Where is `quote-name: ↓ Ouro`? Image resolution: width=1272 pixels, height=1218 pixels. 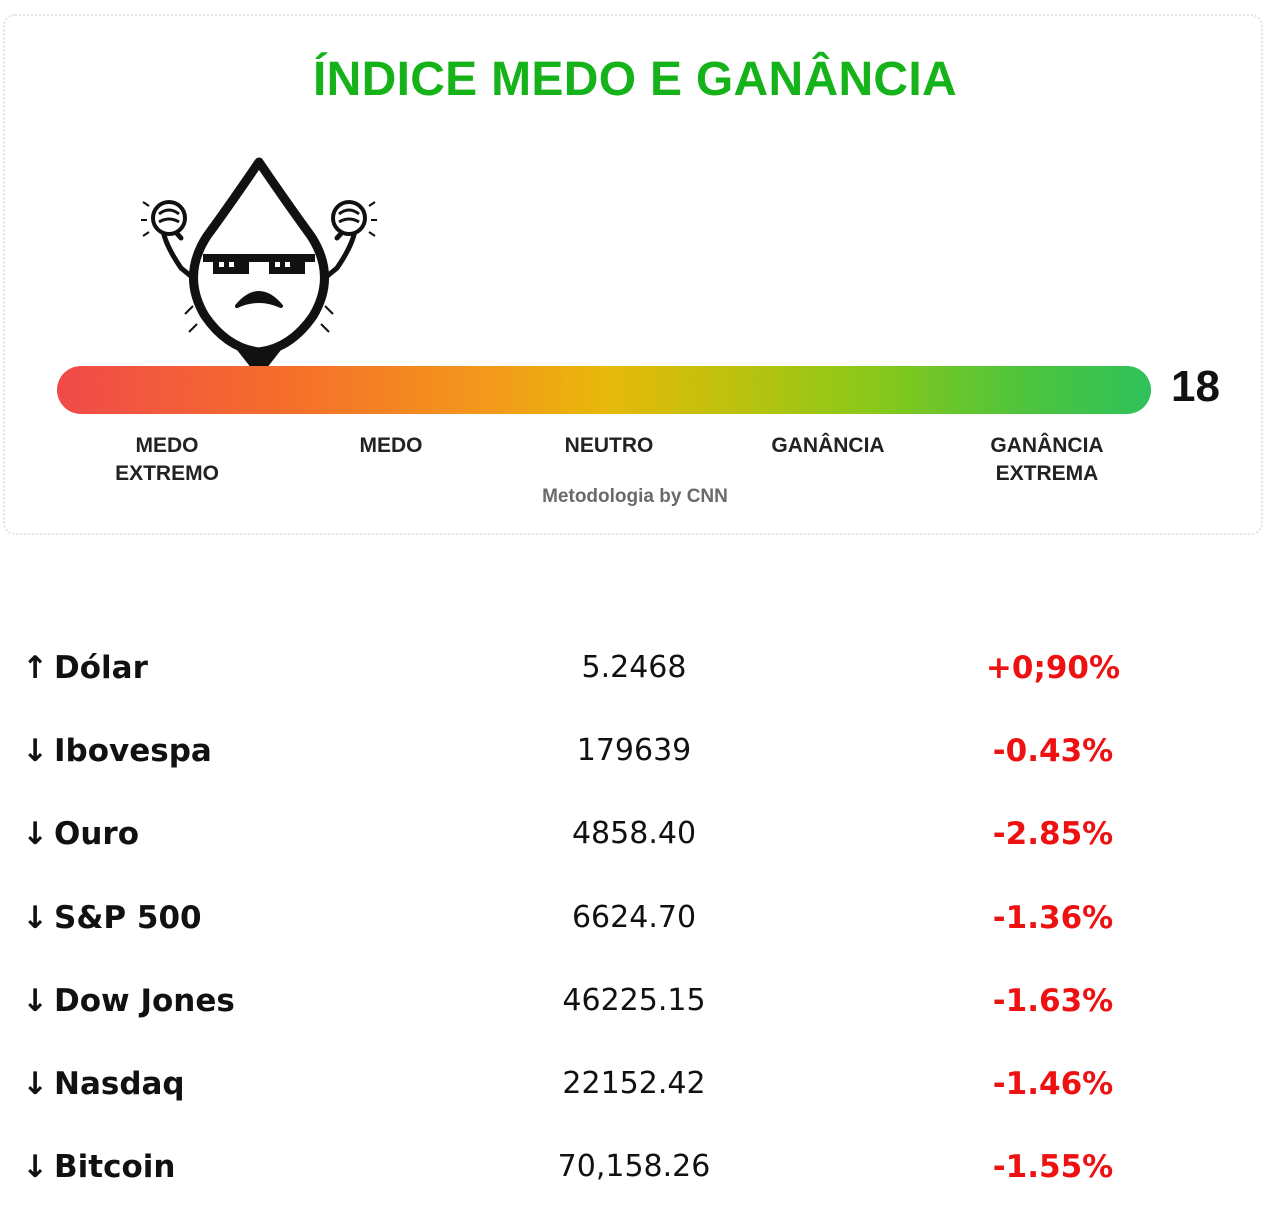
quote-name: ↓ Ouro is located at coordinates (81, 834).